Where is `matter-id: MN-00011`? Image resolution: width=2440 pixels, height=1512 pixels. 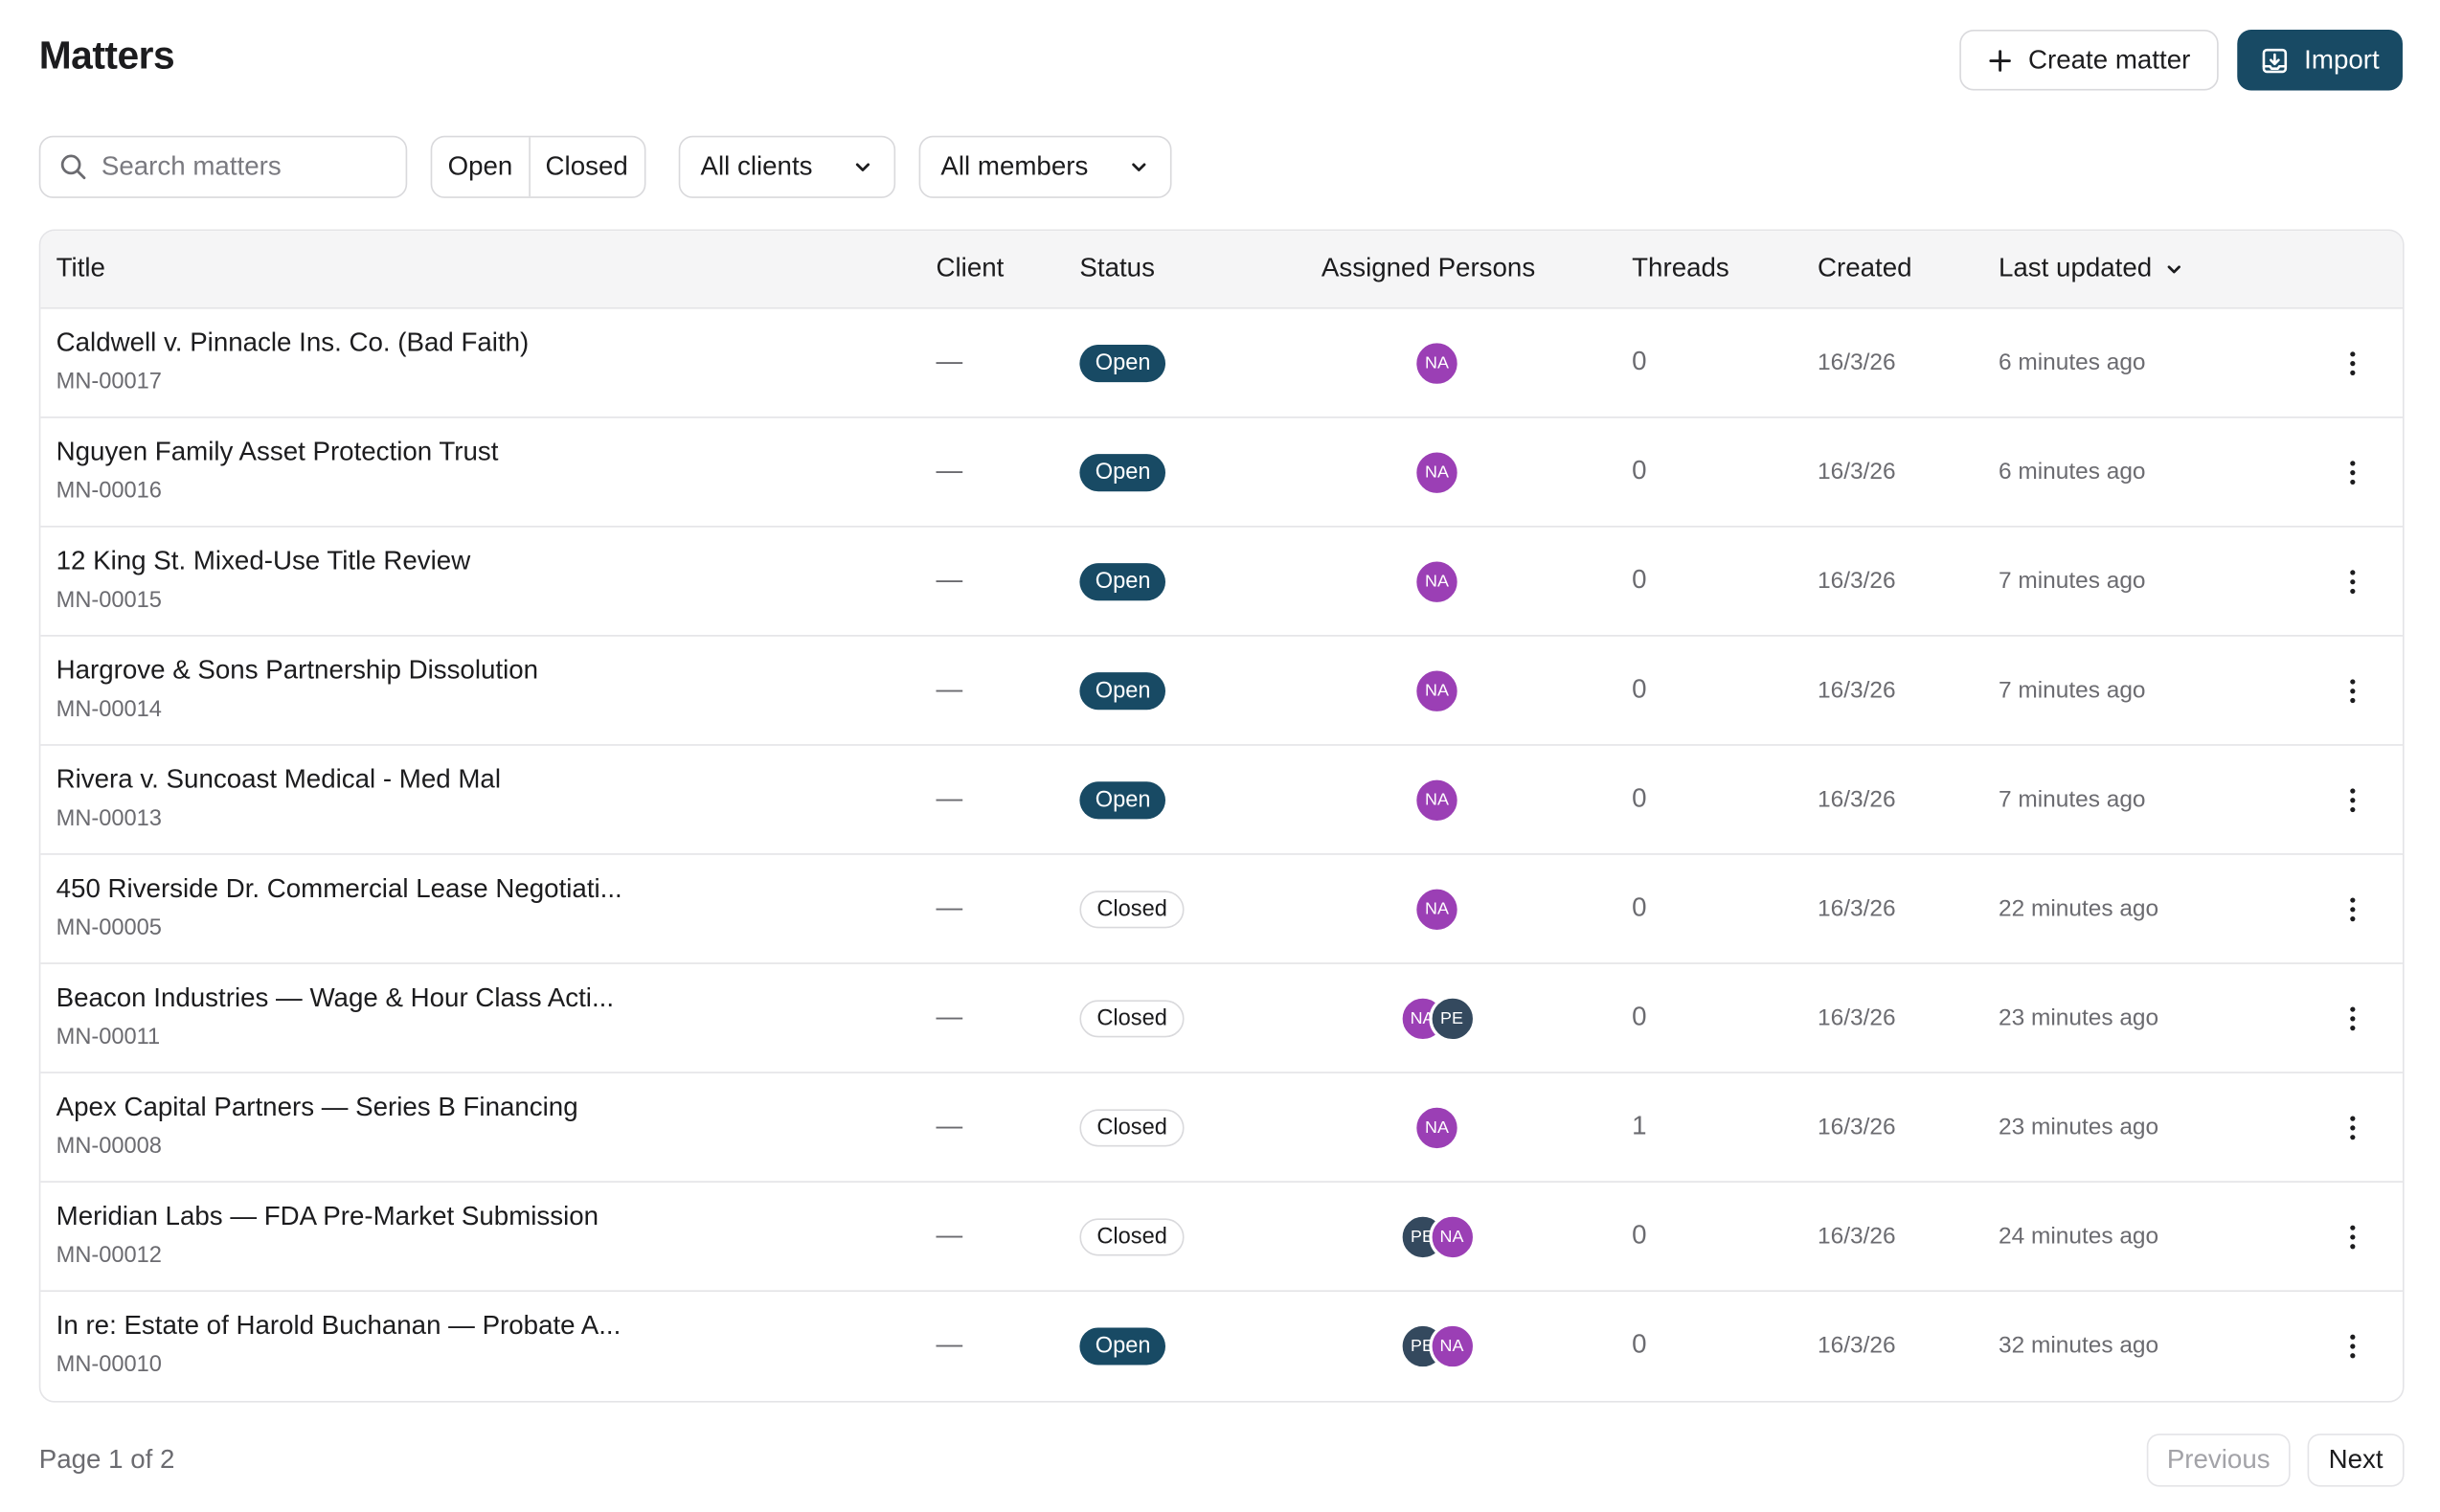 matter-id: MN-00011 is located at coordinates (108, 1037).